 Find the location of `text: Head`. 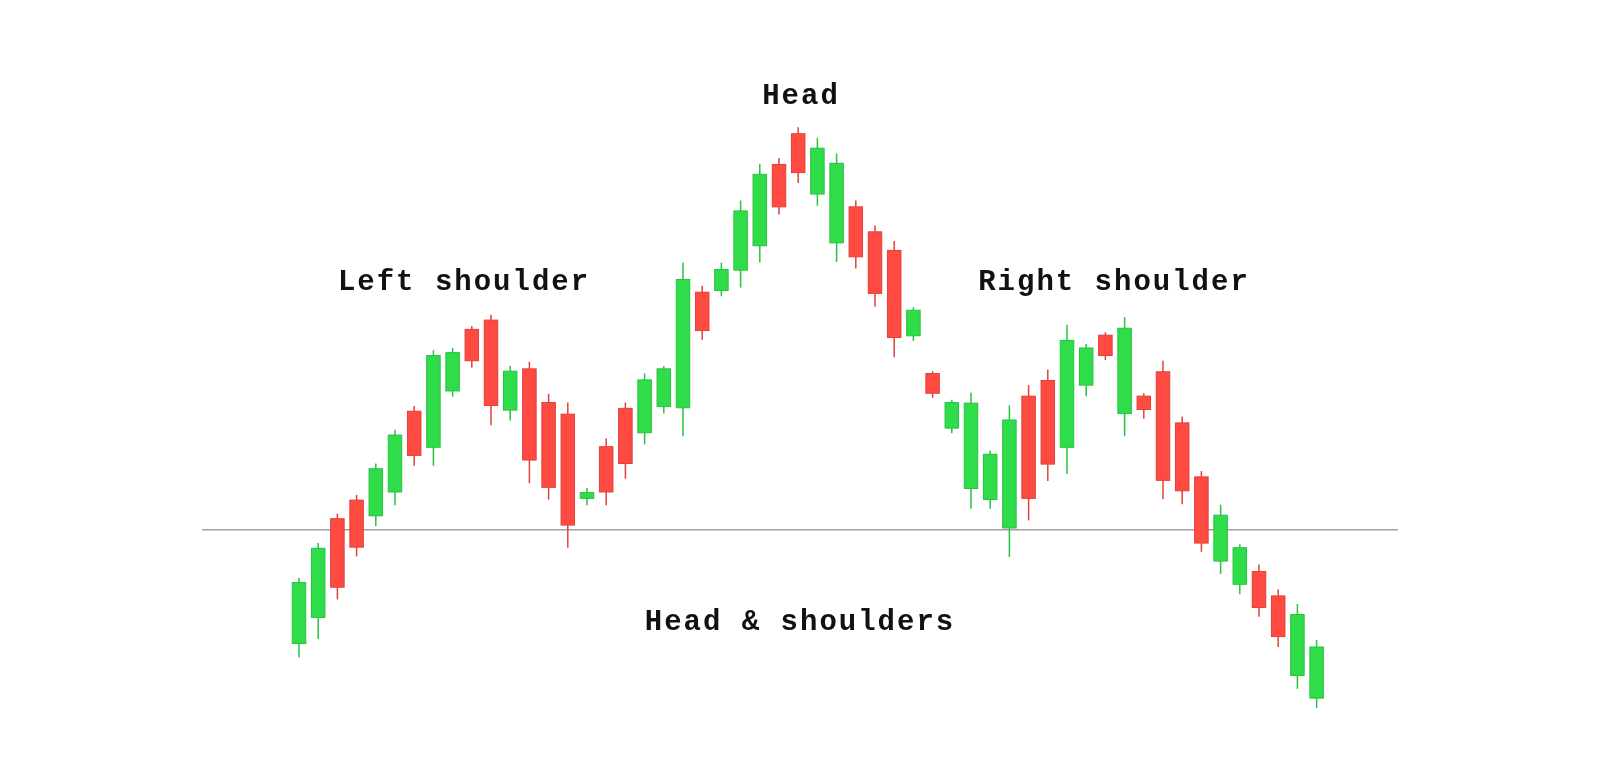

text: Head is located at coordinates (801, 96).